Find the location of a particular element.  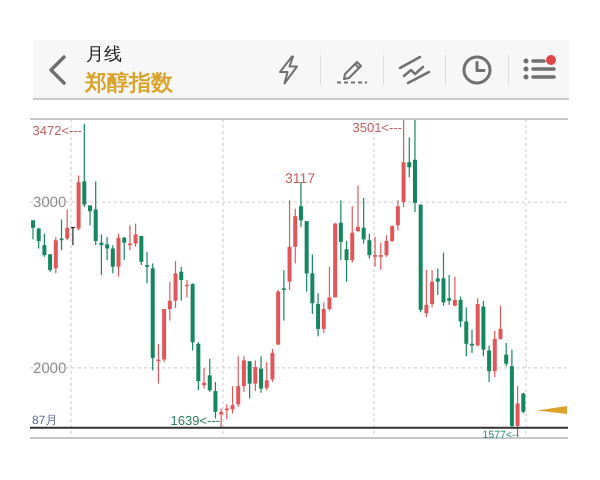

annotation: 3117 is located at coordinates (300, 178).